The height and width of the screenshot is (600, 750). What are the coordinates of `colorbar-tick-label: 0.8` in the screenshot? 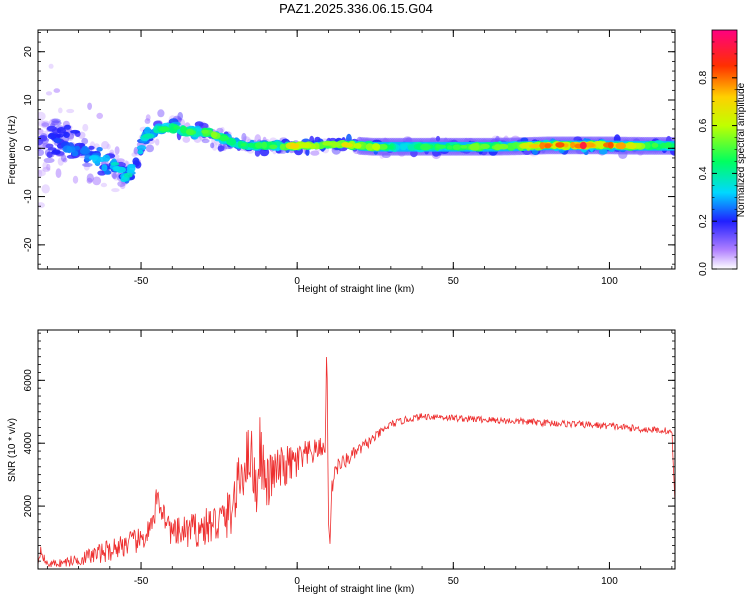 It's located at (703, 77).